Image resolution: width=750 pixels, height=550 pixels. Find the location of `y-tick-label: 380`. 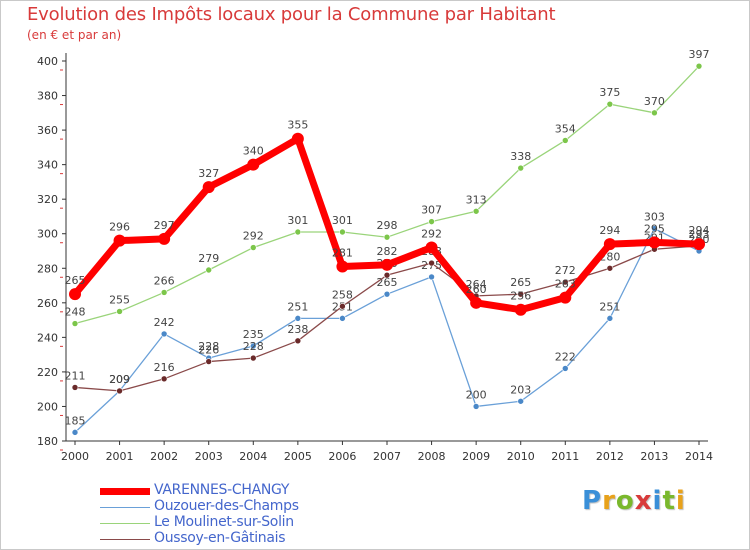

y-tick-label: 380 is located at coordinates (47, 96).